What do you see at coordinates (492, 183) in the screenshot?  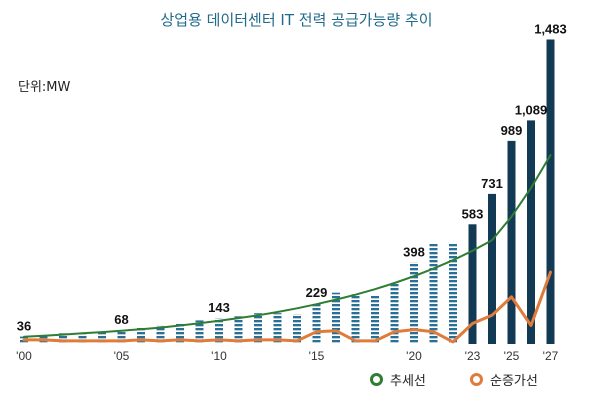 I see `data-label: 731` at bounding box center [492, 183].